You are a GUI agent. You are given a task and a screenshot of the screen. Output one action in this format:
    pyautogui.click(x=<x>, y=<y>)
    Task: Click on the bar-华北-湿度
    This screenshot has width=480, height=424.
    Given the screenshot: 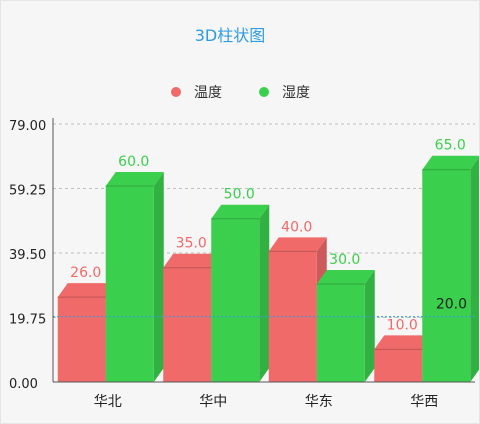 What is the action you would take?
    pyautogui.click(x=134, y=277)
    